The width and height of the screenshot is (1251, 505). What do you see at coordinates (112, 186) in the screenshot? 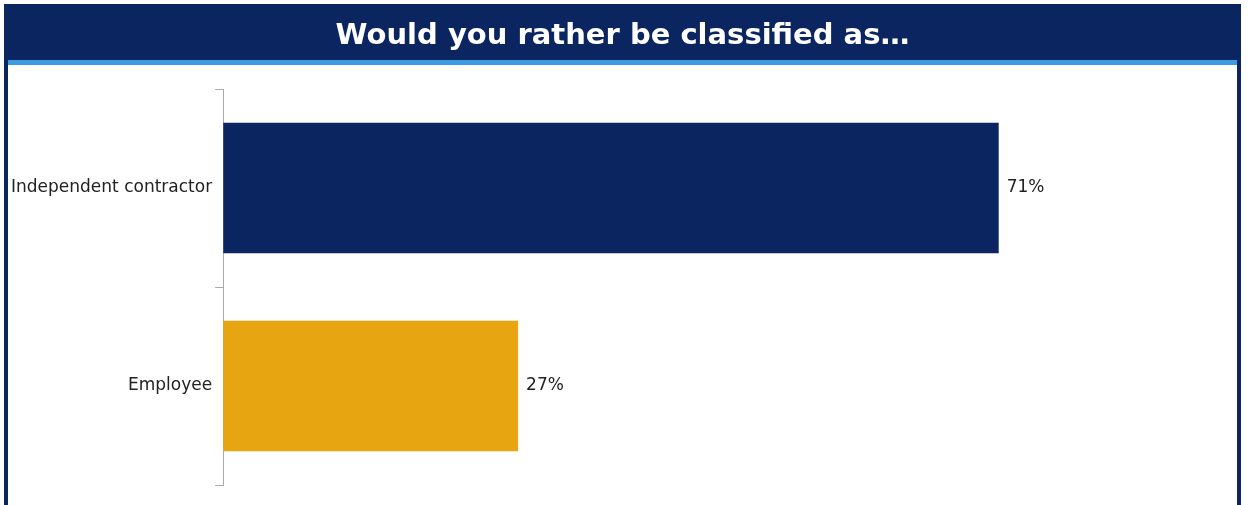
I see `y-tick-label: Independent contractor` at bounding box center [112, 186].